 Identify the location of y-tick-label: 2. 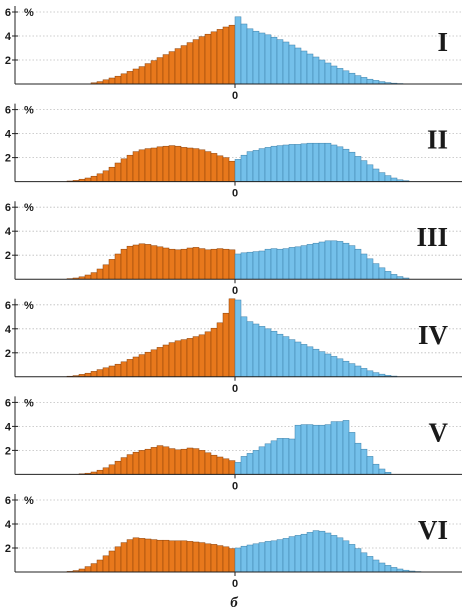
(8, 159).